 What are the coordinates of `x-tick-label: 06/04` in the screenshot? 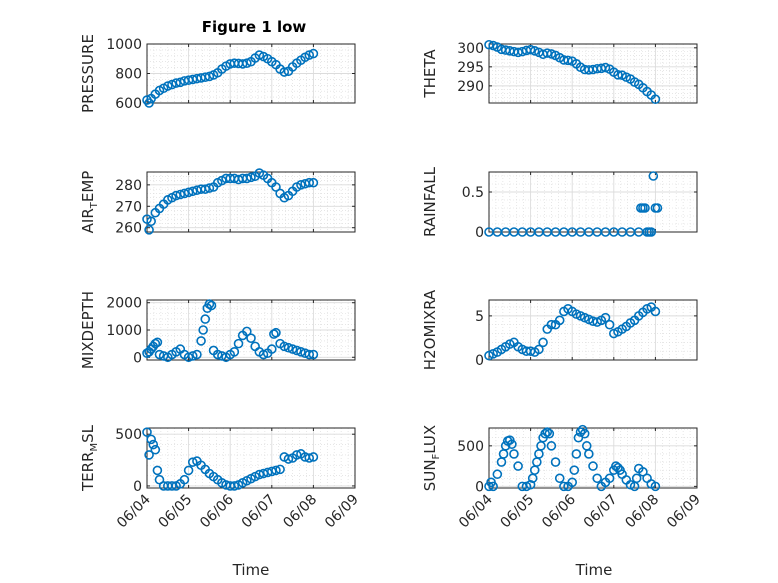 It's located at (476, 511).